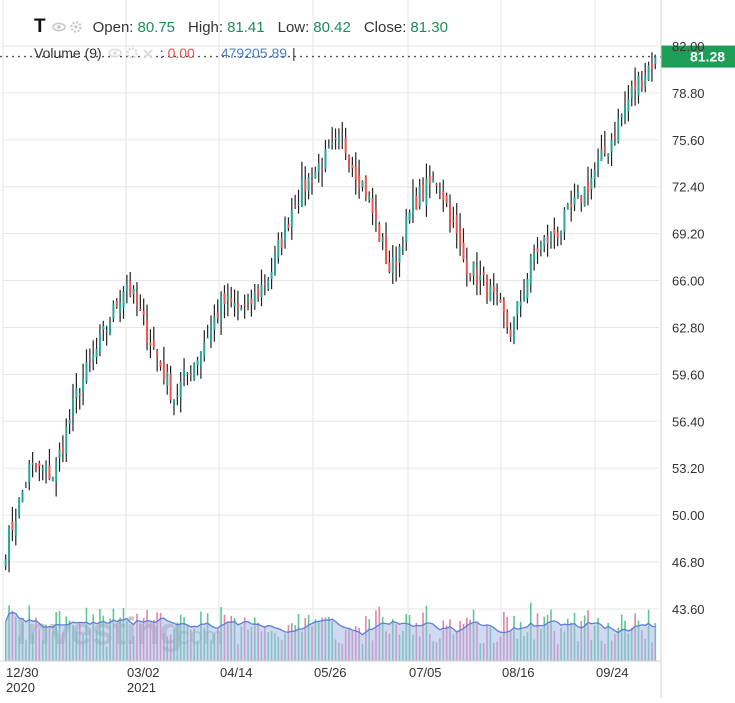 This screenshot has width=735, height=703. I want to click on volume-panel, so click(330, 631).